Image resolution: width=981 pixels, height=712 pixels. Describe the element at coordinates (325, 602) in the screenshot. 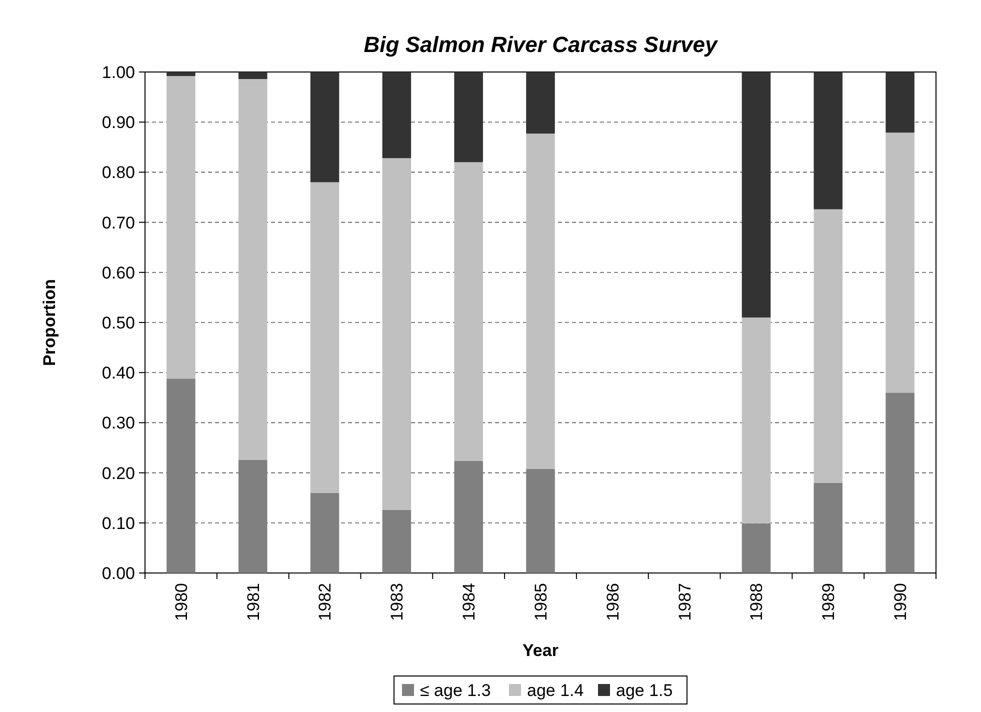

I see `x-tick-label: 1982` at that location.